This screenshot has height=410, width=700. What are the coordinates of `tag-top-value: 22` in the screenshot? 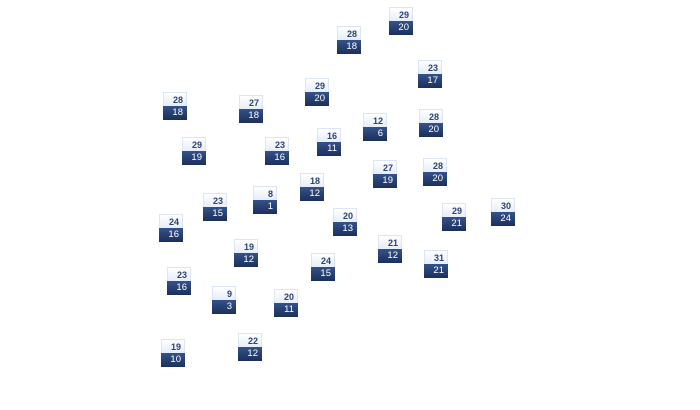 It's located at (250, 340).